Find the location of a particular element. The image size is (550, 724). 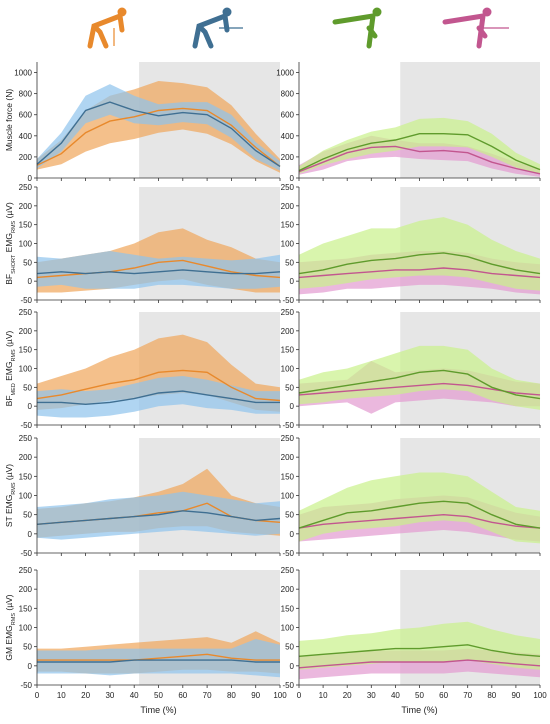

y-axis-label-part: GM EMG is located at coordinates (9, 642).